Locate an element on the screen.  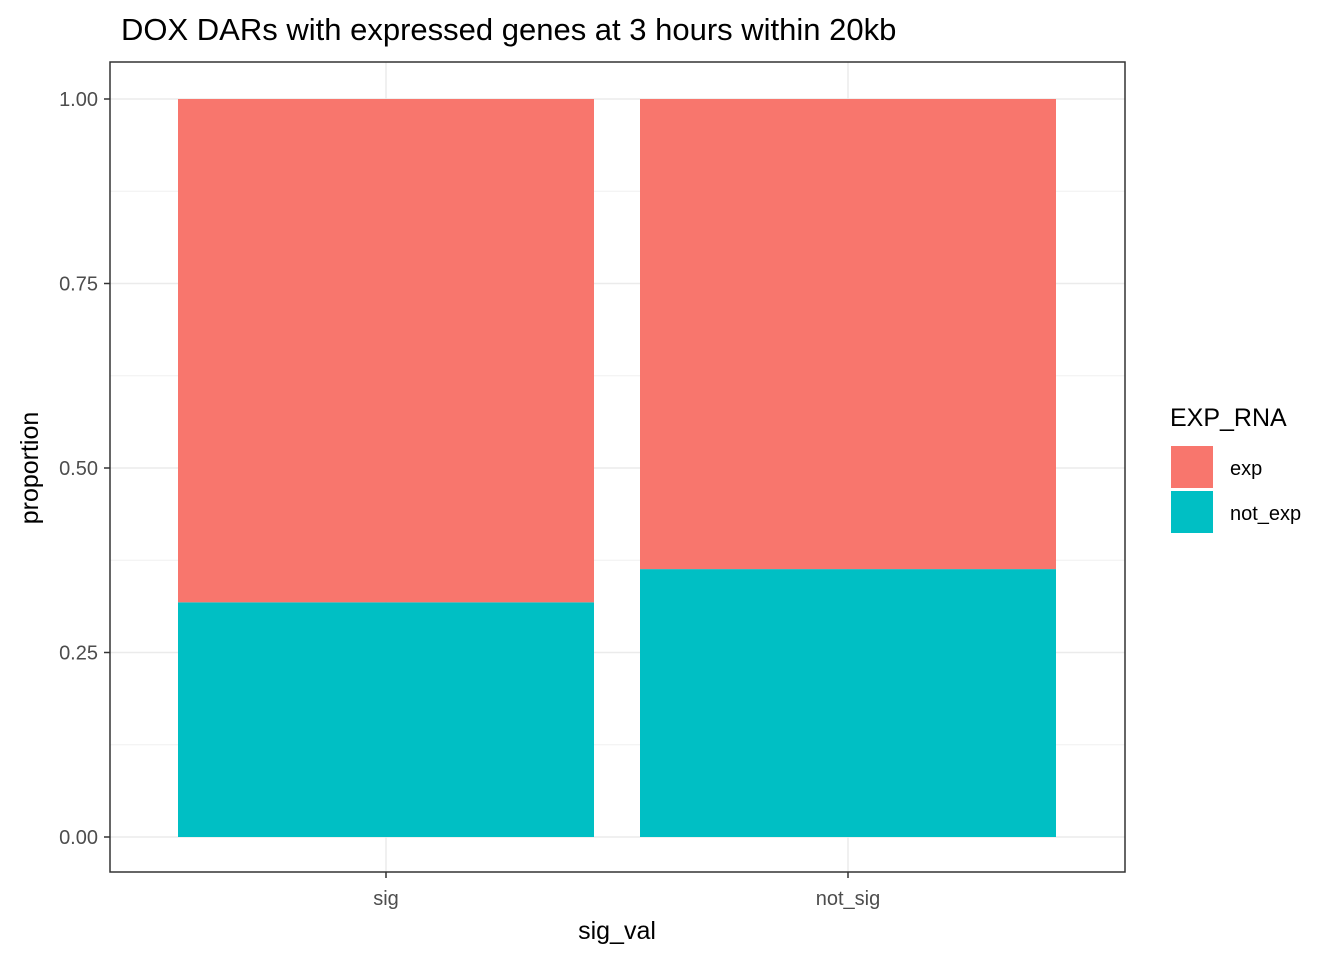
x-tick-label: sig is located at coordinates (386, 899).